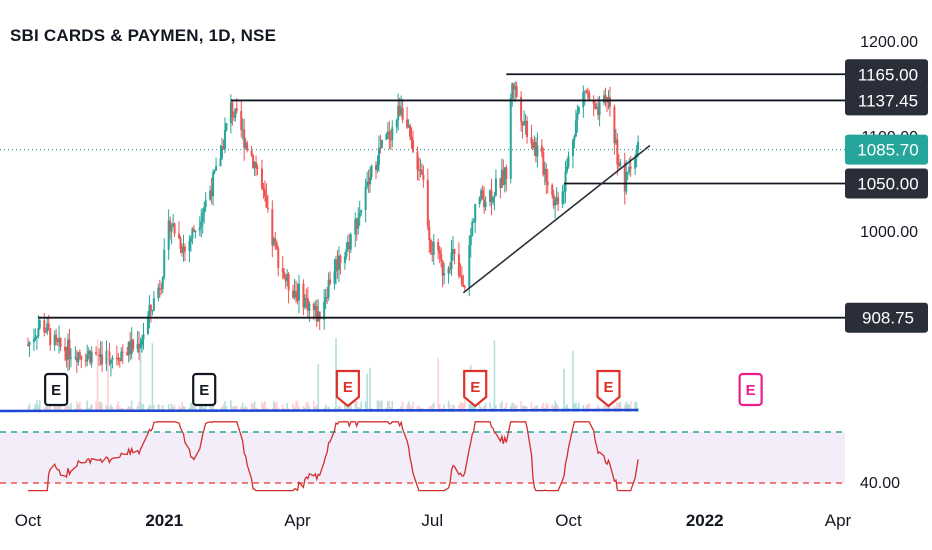 This screenshot has height=550, width=932. What do you see at coordinates (705, 520) in the screenshot?
I see `time-tick-label: 2022` at bounding box center [705, 520].